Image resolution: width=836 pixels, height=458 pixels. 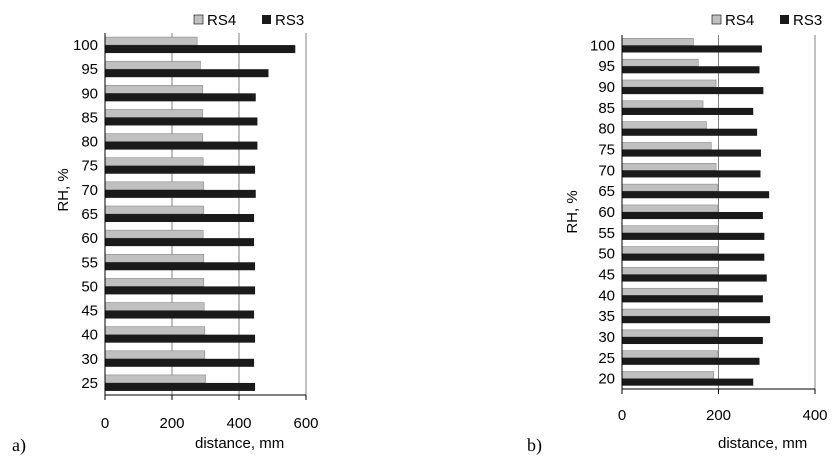 What do you see at coordinates (667, 375) in the screenshot?
I see `bar-rs4-20-b` at bounding box center [667, 375].